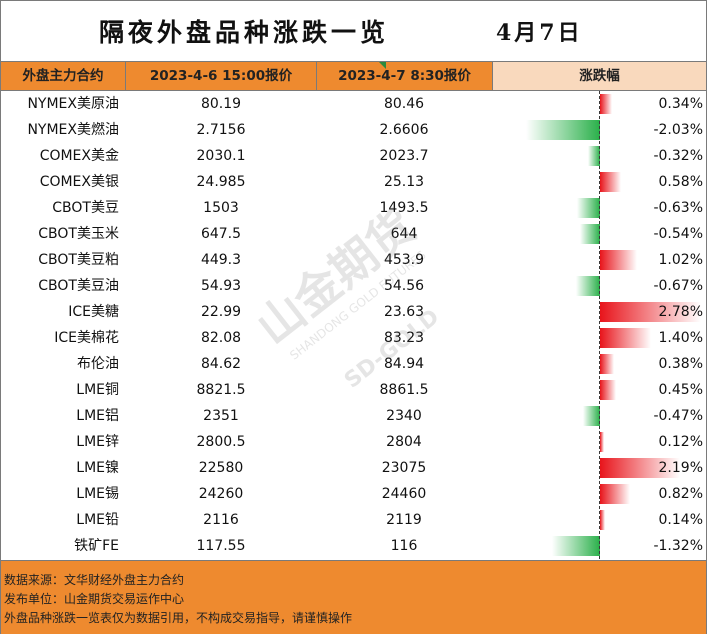  What do you see at coordinates (353, 260) in the screenshot?
I see `table-row: CBOT美豆粕 449.3 453.9 1.02%` at bounding box center [353, 260].